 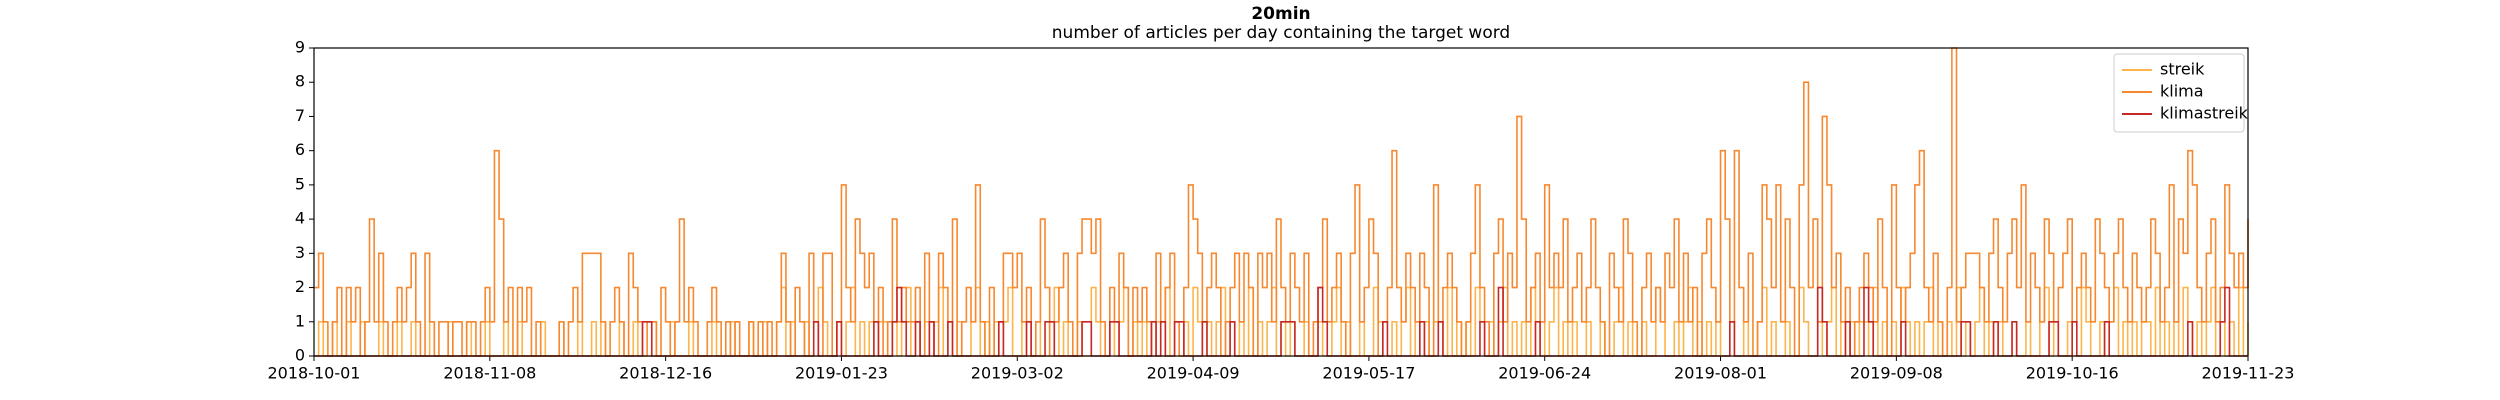 What do you see at coordinates (1017, 373) in the screenshot?
I see `x-tick-label: 2019-03-02` at bounding box center [1017, 373].